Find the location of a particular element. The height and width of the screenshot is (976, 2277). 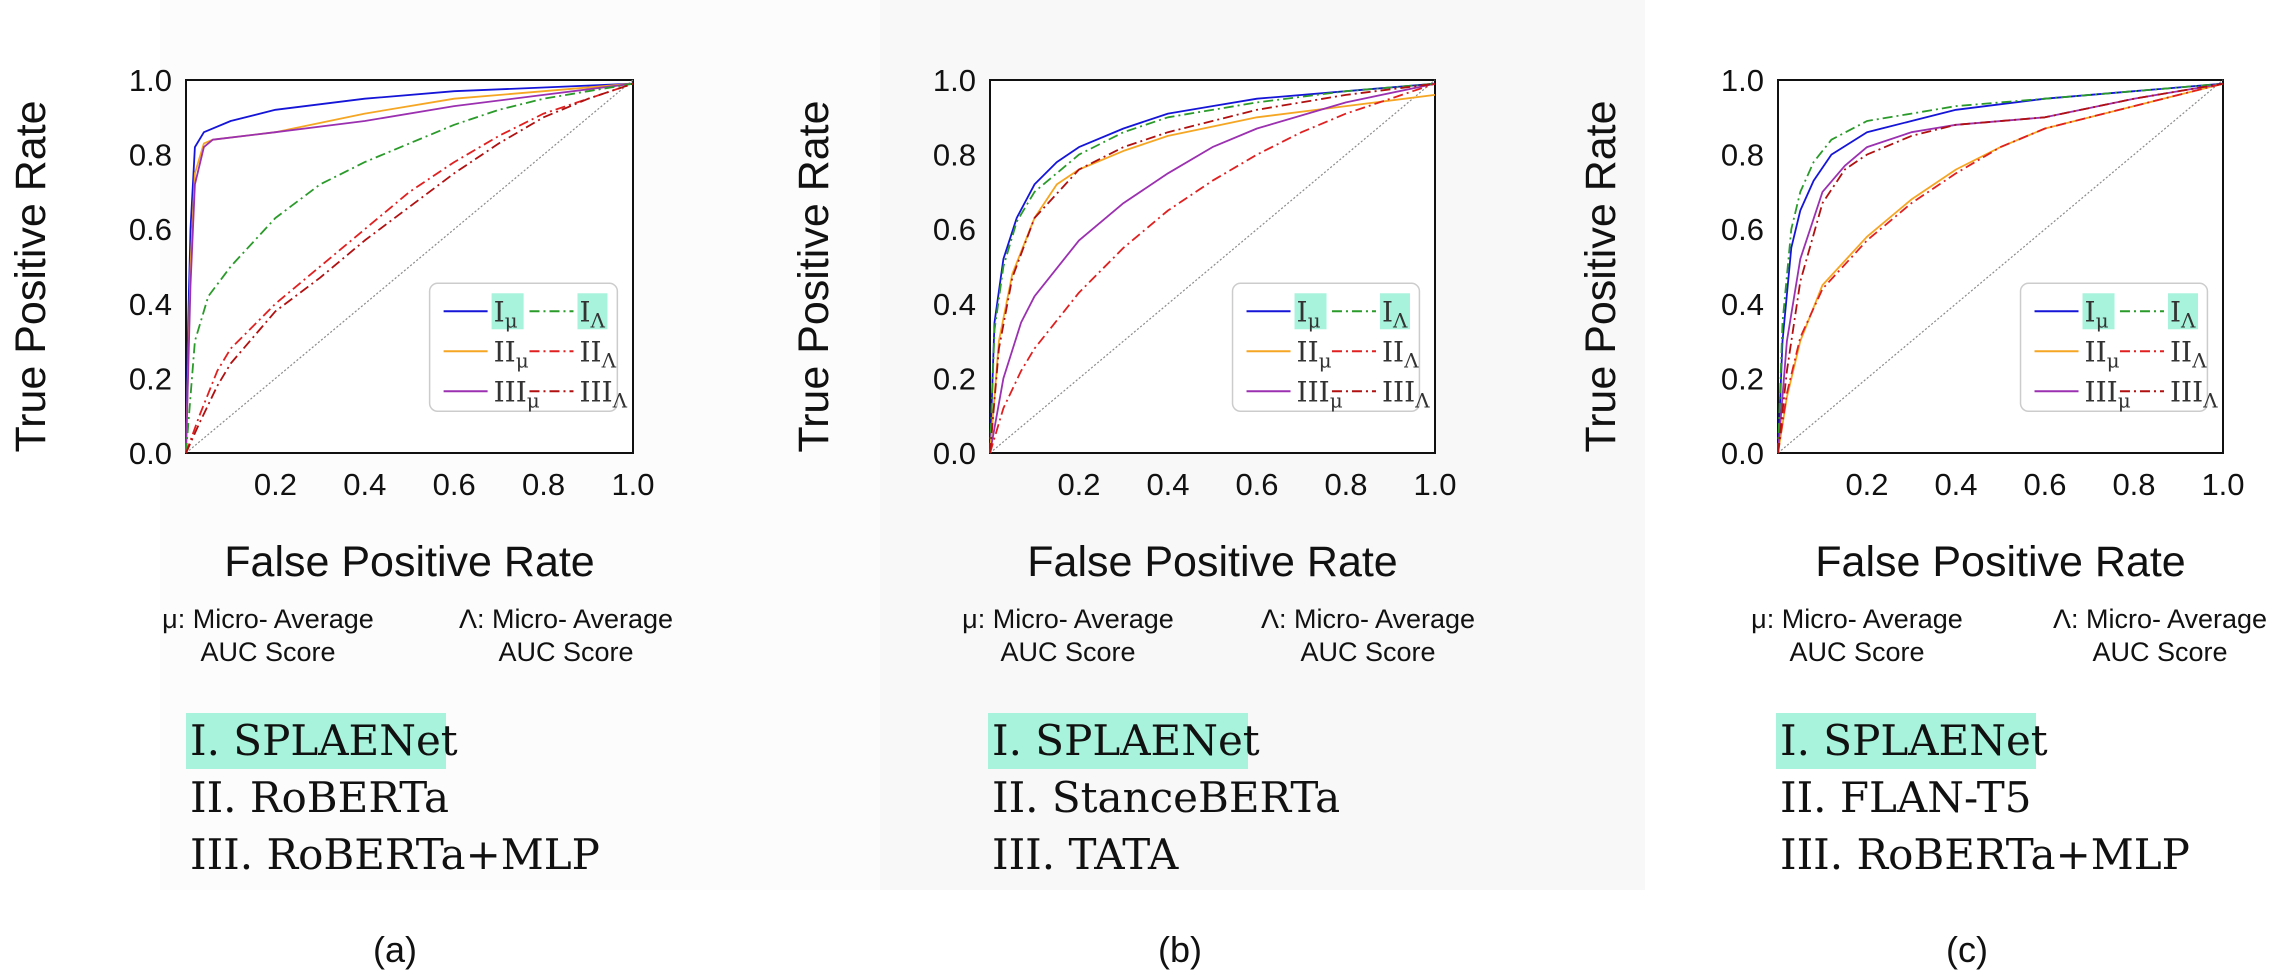

x-tick-label: 0.2 is located at coordinates (1078, 484).